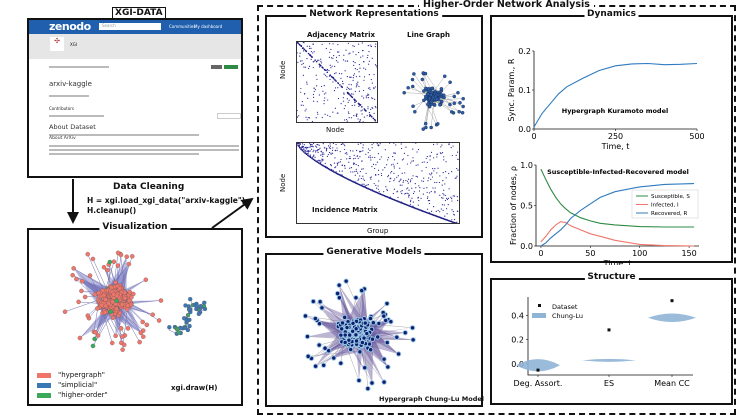  Describe the element at coordinates (130, 26) in the screenshot. I see `search-input: Search` at that location.